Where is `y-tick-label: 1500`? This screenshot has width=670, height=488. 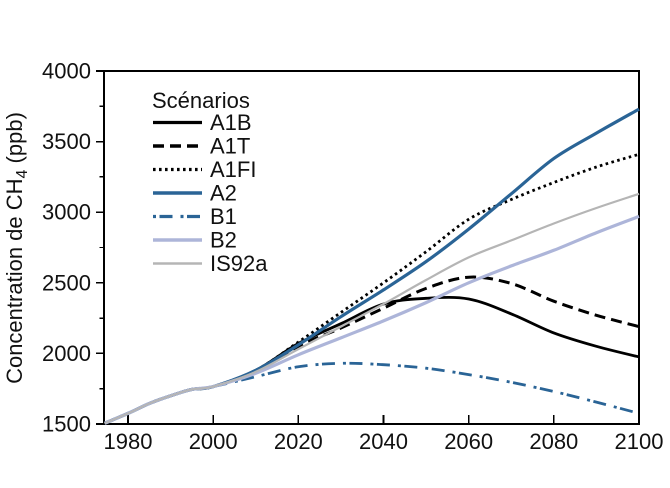 y-tick-label: 1500 is located at coordinates (66, 424).